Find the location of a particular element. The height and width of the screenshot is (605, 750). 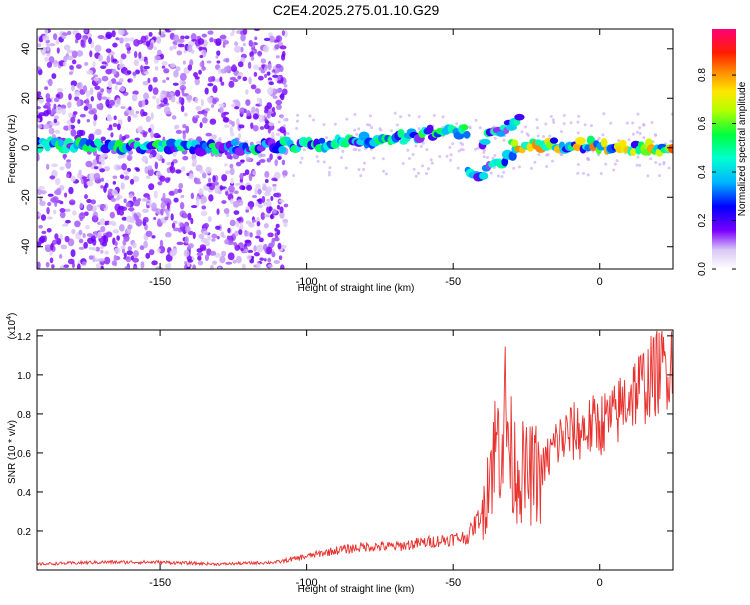

top-y-axis-label: Frequency (Hz) is located at coordinates (12, 149).